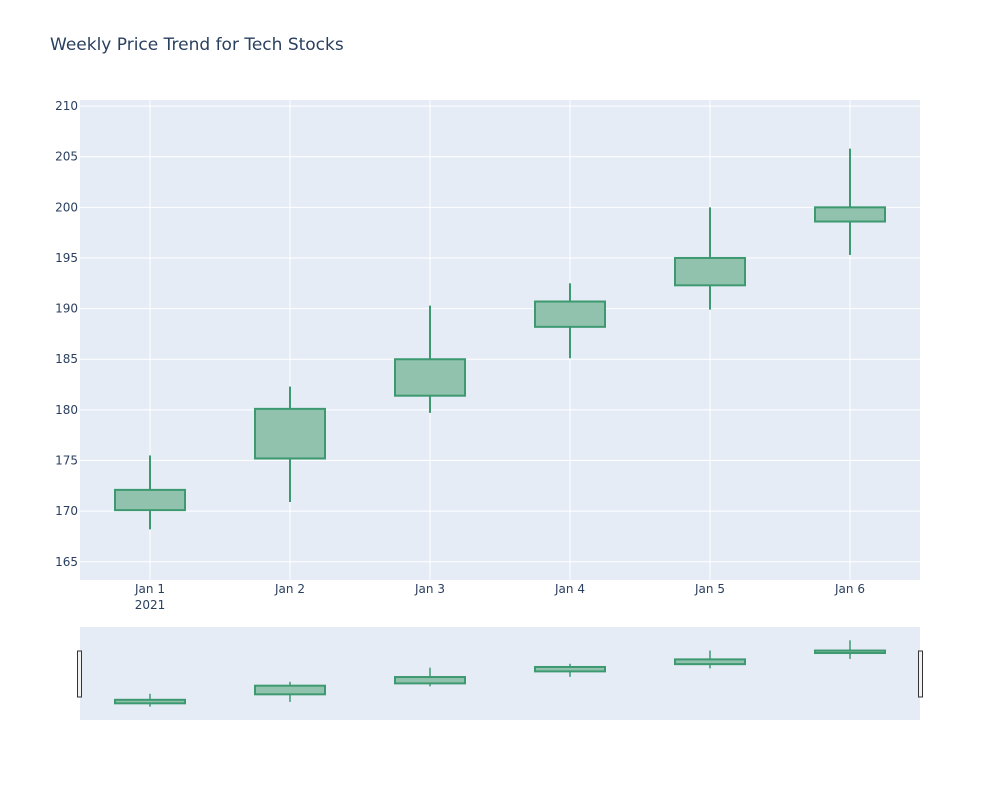  What do you see at coordinates (66, 410) in the screenshot?
I see `y-tick-label: 180` at bounding box center [66, 410].